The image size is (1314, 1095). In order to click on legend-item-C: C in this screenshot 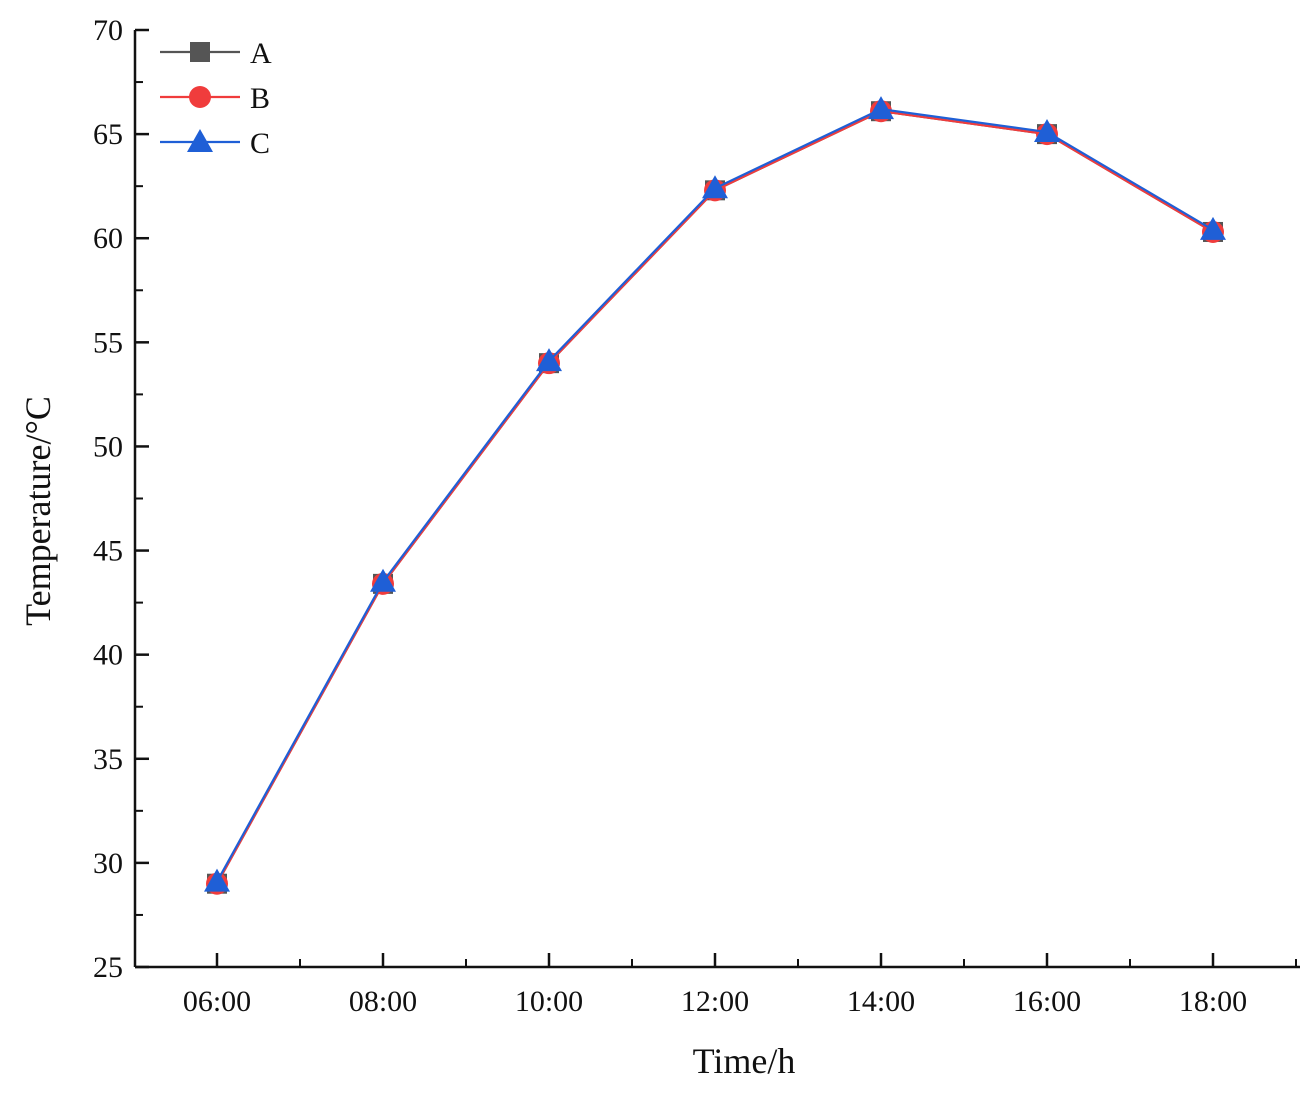, I will do `click(215, 143)`.